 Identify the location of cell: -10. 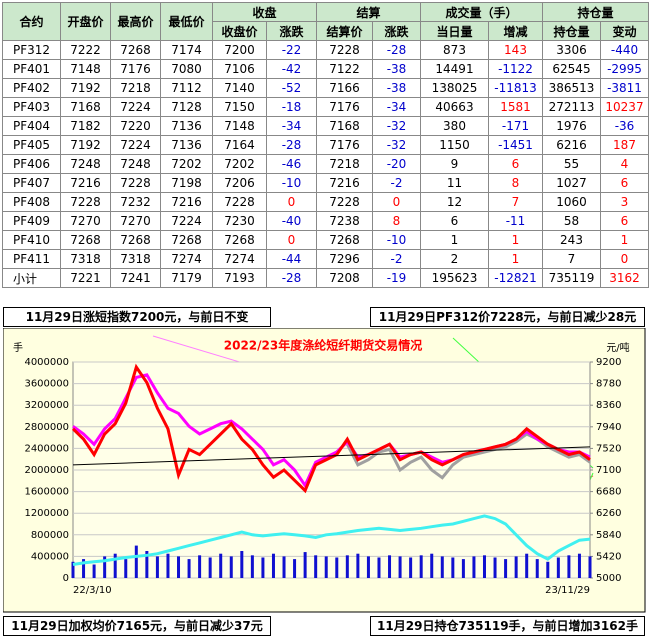
(291, 183).